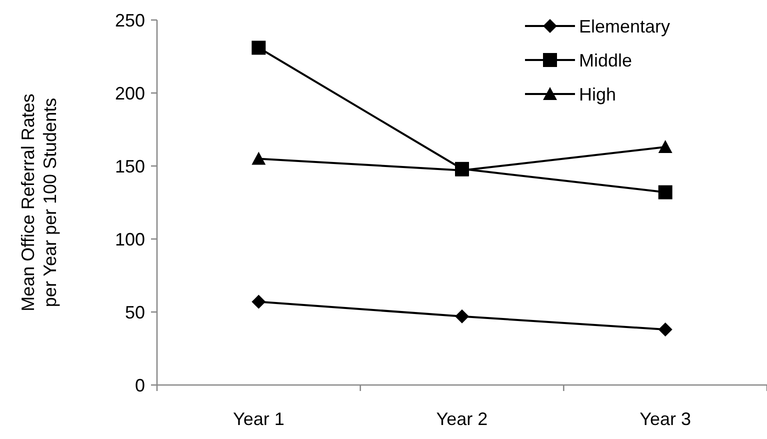 This screenshot has width=767, height=439. Describe the element at coordinates (666, 419) in the screenshot. I see `x-tick-label: Year 3` at that location.